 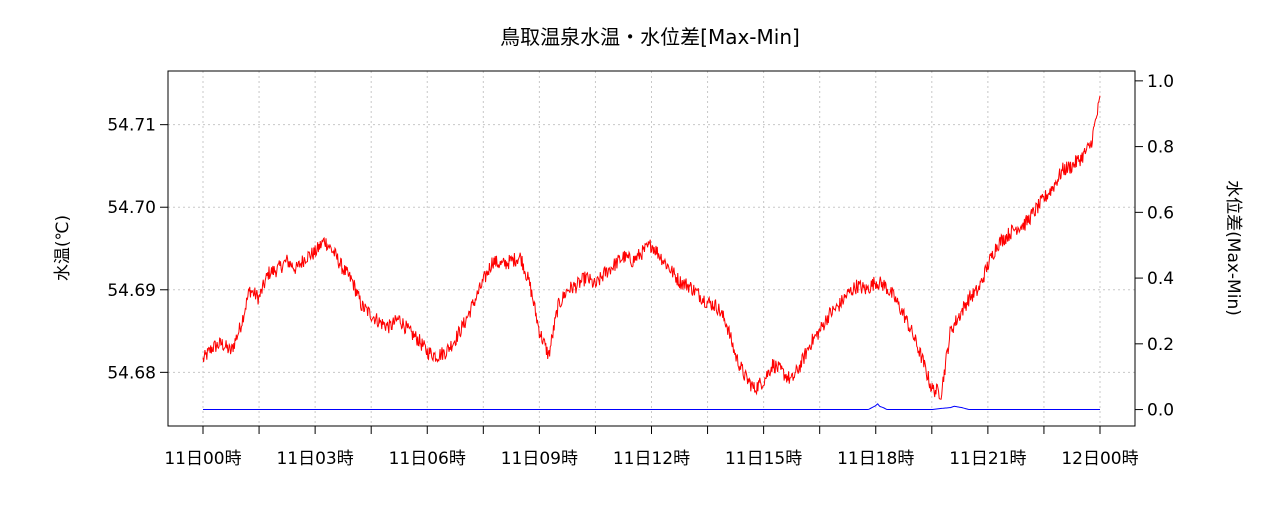 I want to click on series-line-level-diff, so click(x=651, y=407).